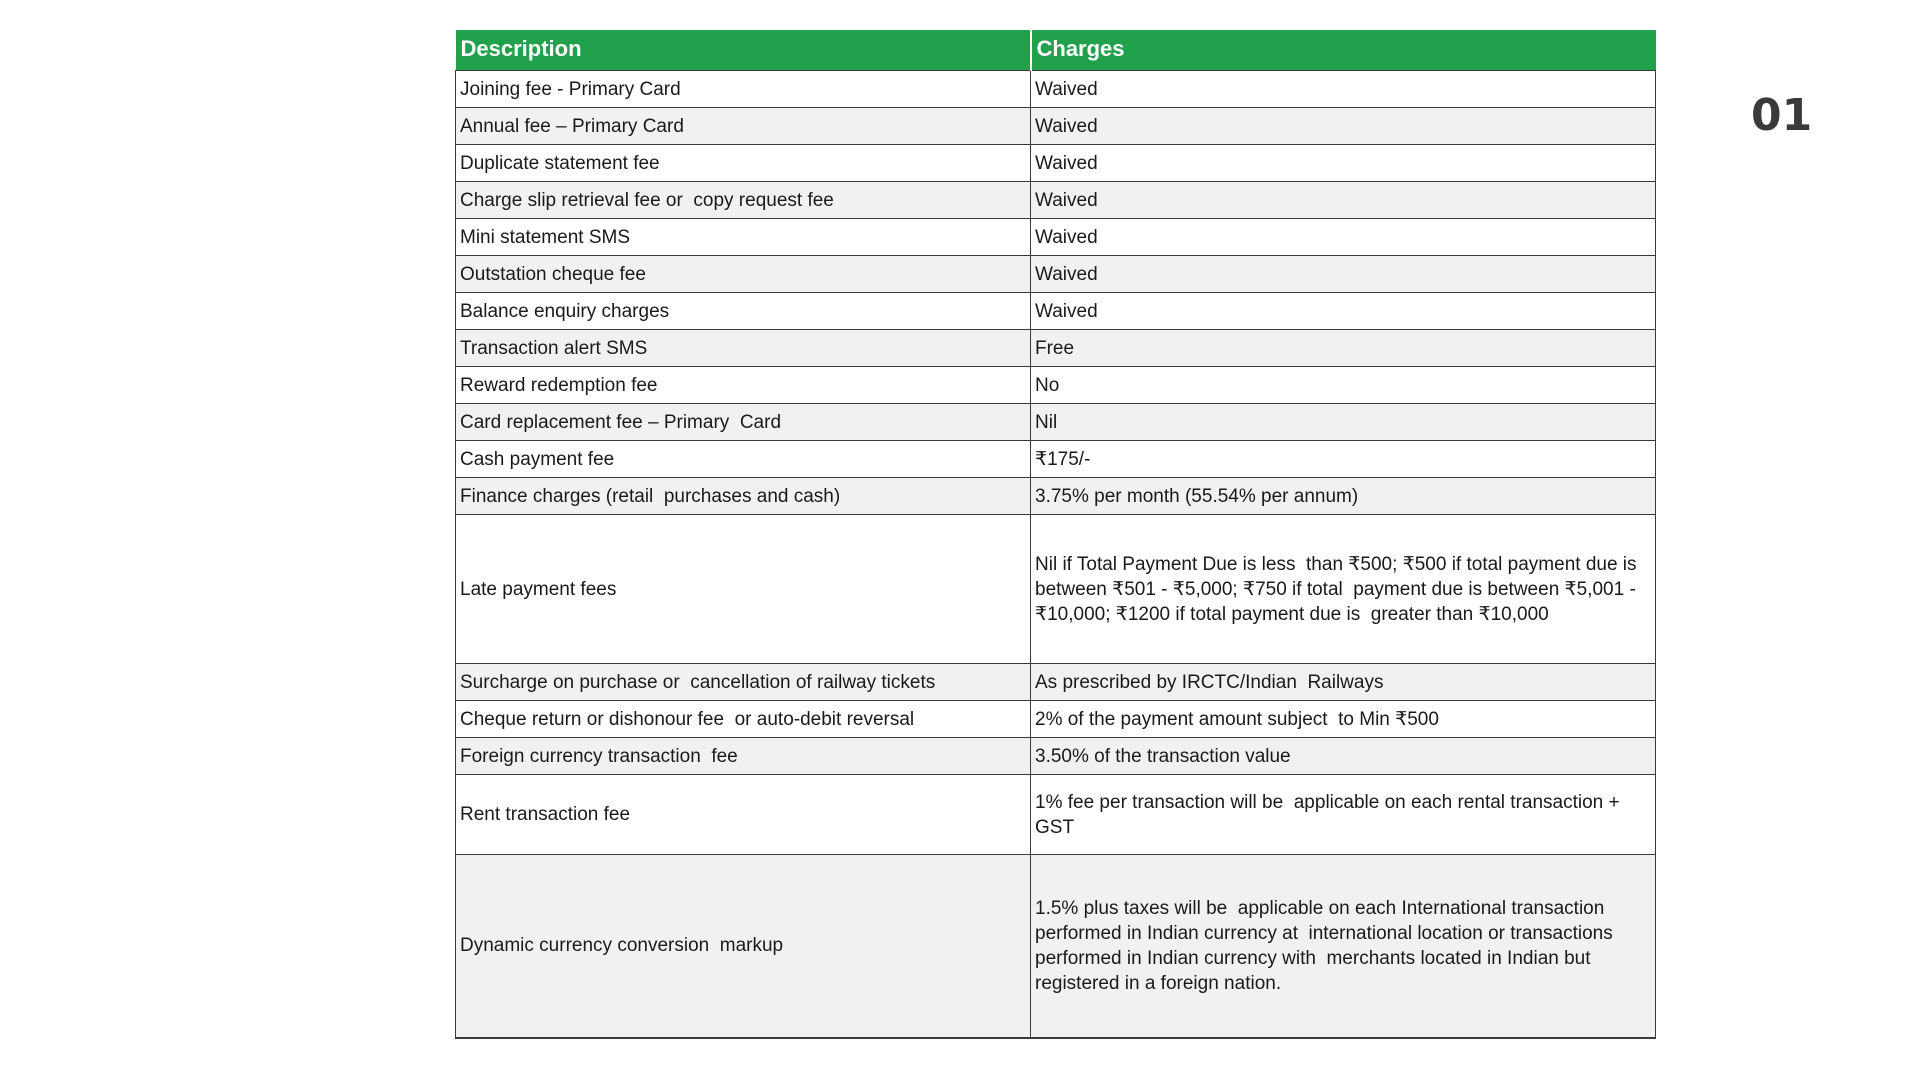  What do you see at coordinates (1343, 50) in the screenshot?
I see `column-header-charges: Charges` at bounding box center [1343, 50].